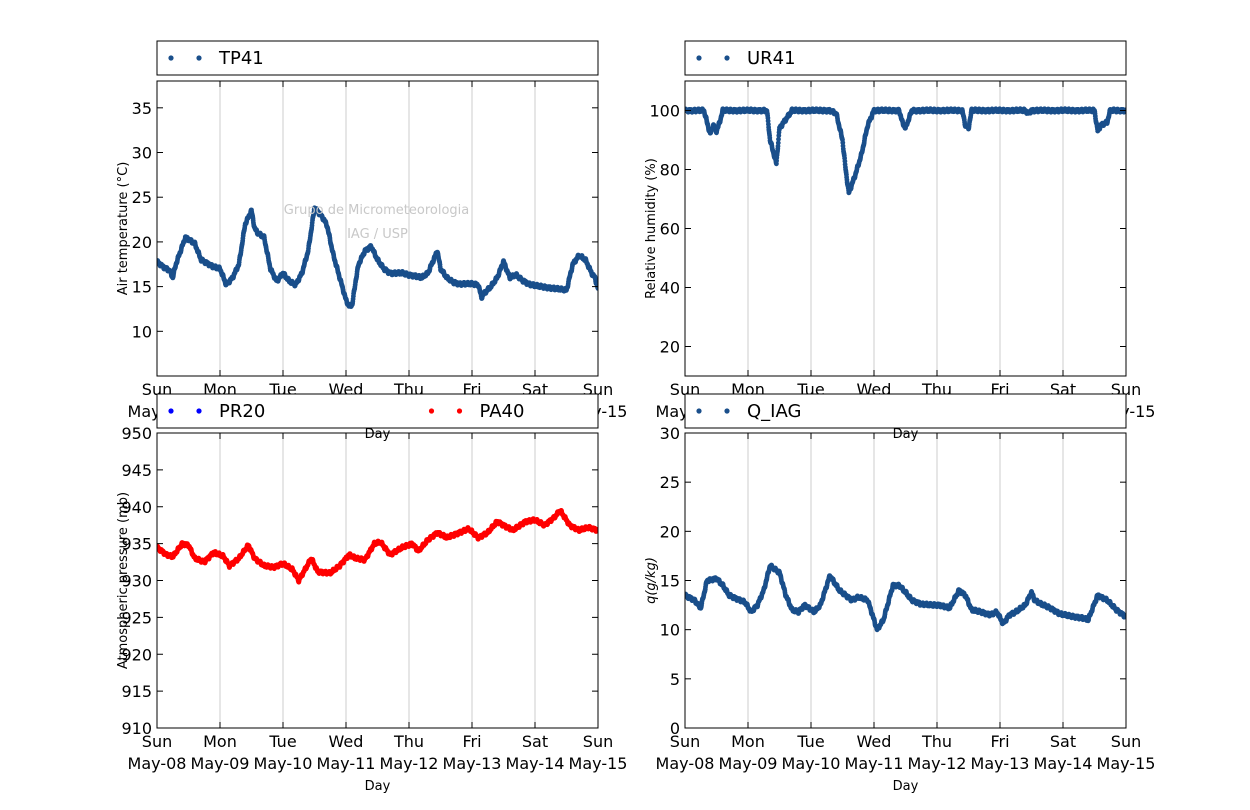 This screenshot has width=1250, height=810. Describe the element at coordinates (241, 58) in the screenshot. I see `legend-entry: TP41` at that location.